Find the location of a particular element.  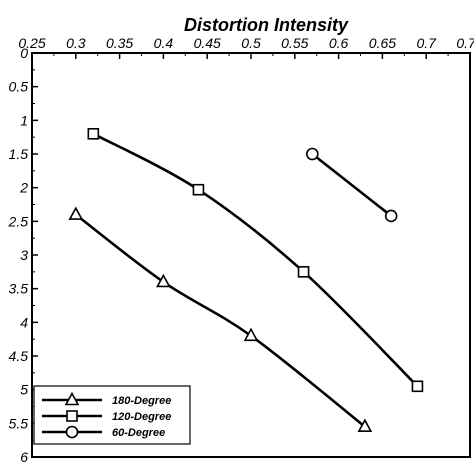

y-tick-label: 5 is located at coordinates (24, 390).